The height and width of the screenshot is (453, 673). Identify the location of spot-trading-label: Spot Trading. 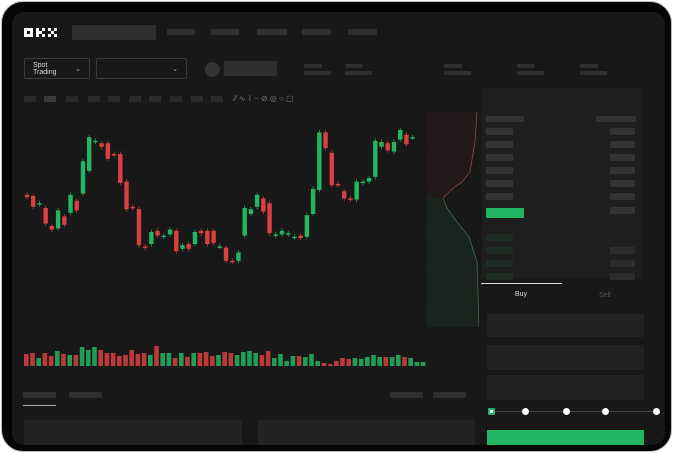
(45, 68).